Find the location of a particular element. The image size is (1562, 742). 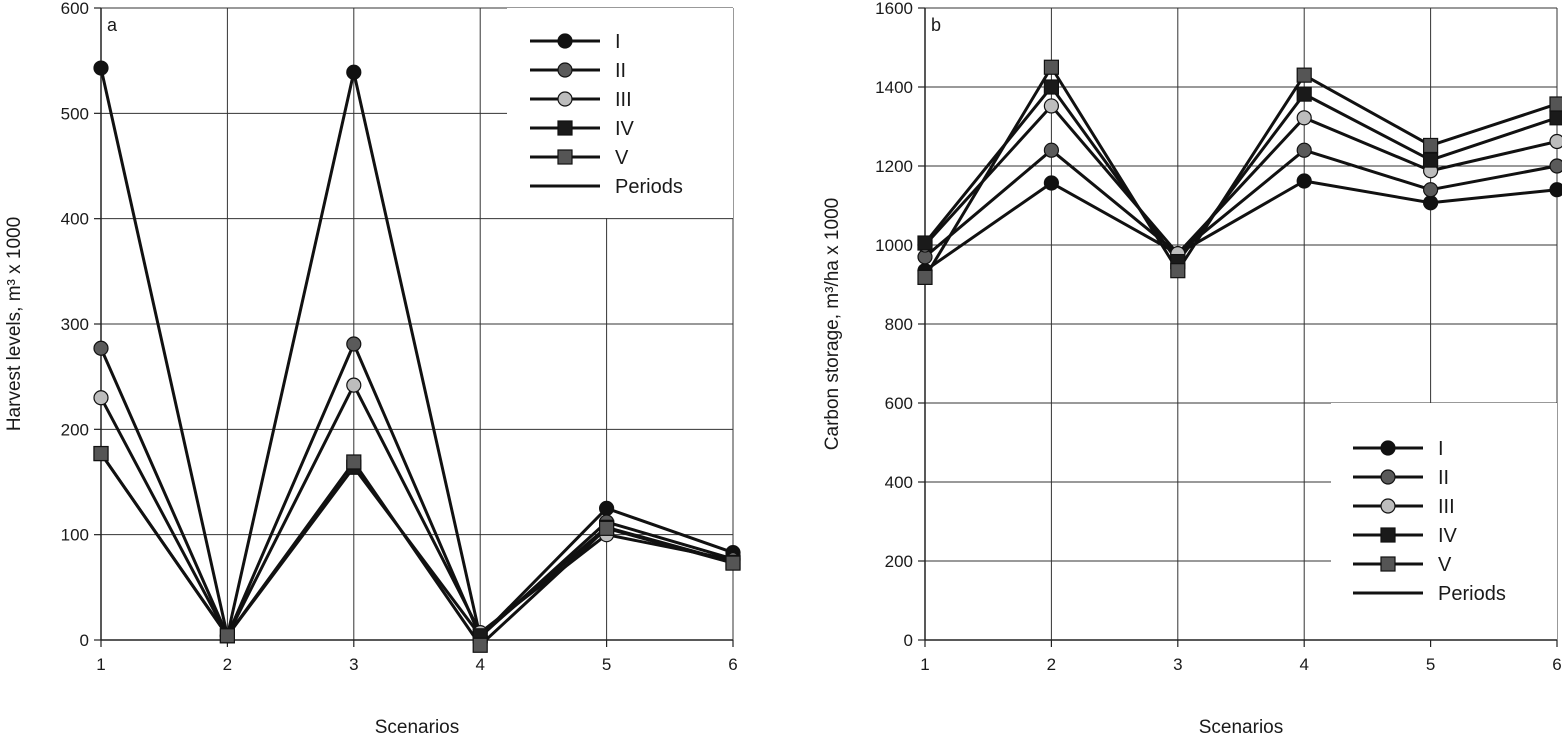

series-markers is located at coordinates (1239, 172).